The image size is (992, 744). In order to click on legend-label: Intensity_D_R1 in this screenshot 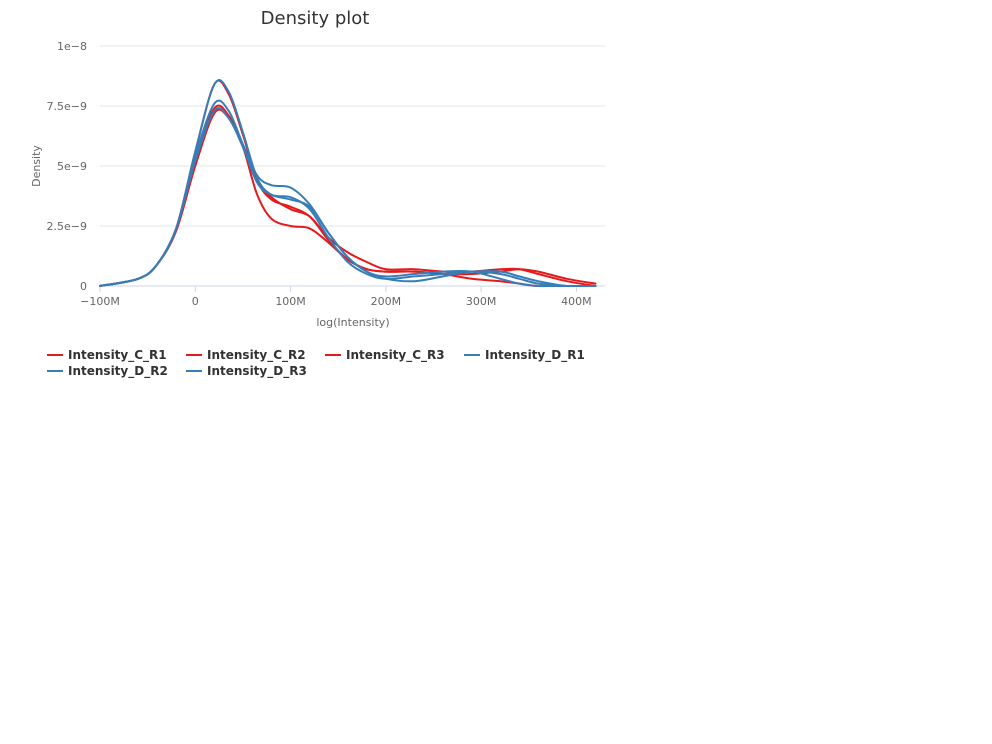, I will do `click(535, 355)`.